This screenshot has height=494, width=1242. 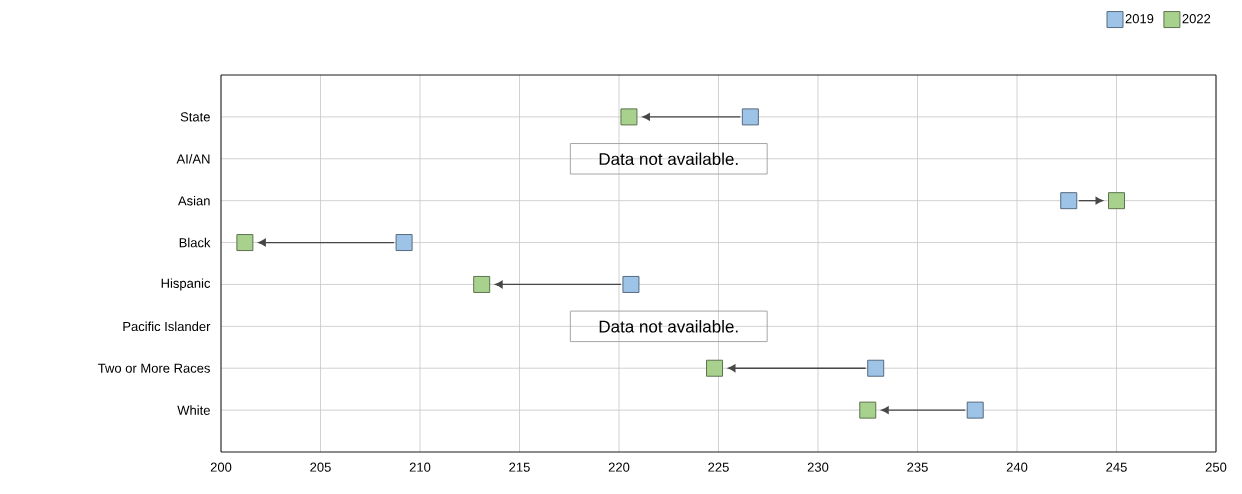 I want to click on y-tick-label: AI/AN, so click(x=193, y=159).